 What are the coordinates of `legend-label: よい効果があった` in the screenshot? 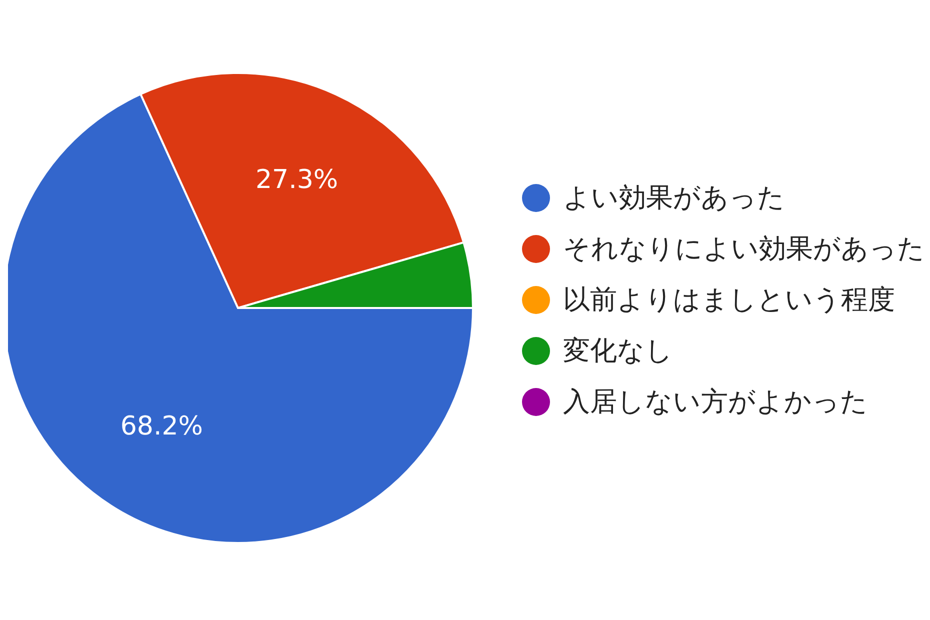 It's located at (674, 198).